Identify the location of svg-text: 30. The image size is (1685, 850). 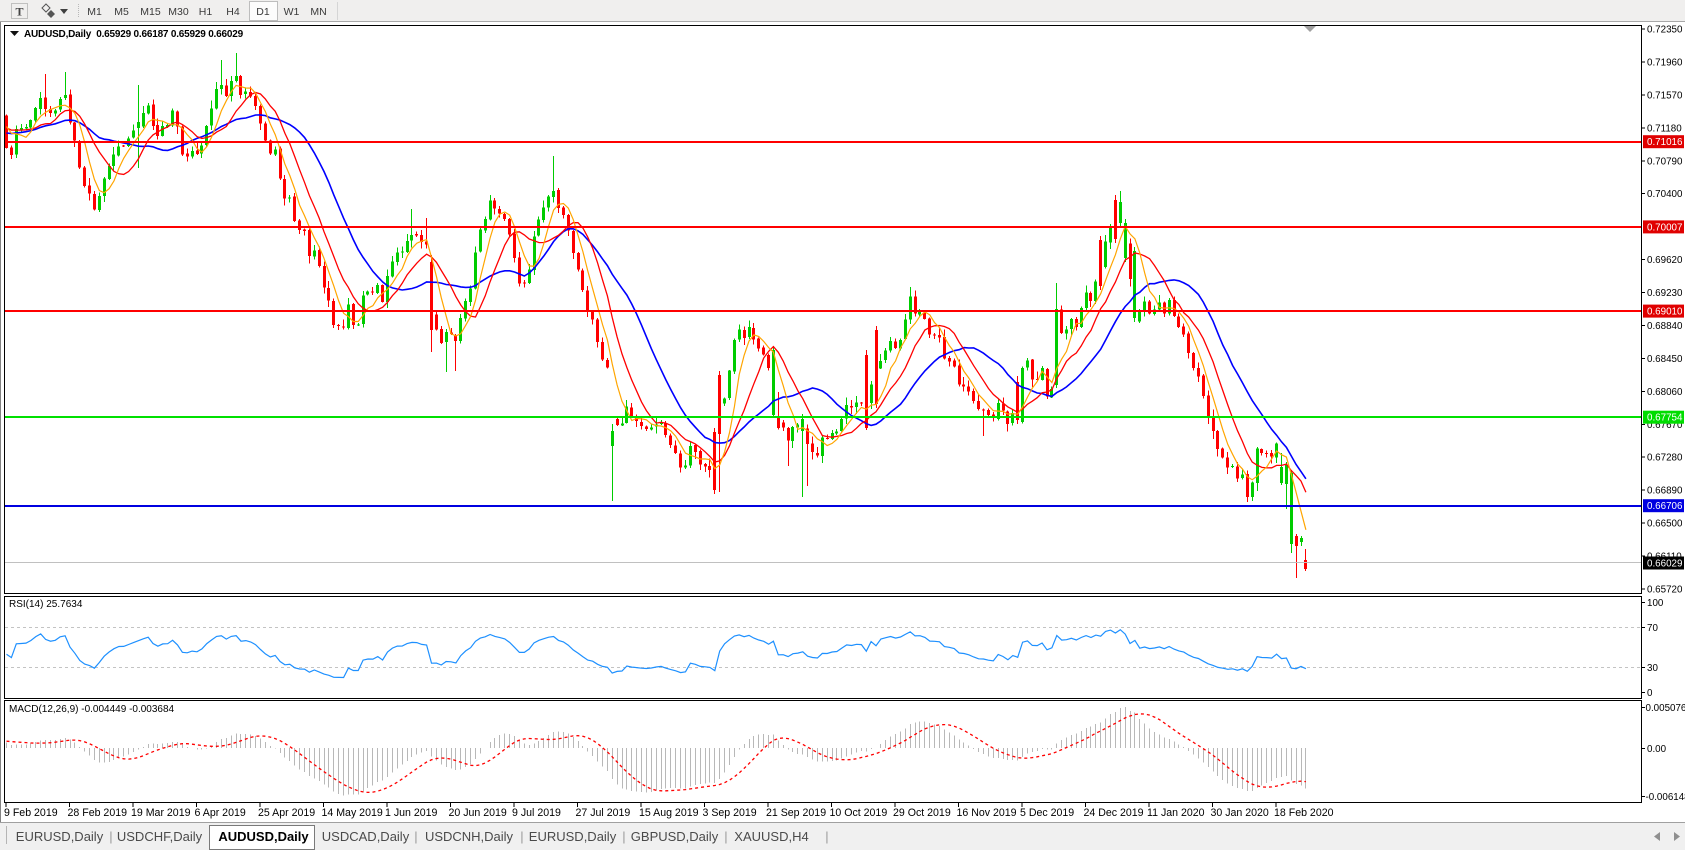
(1652, 668).